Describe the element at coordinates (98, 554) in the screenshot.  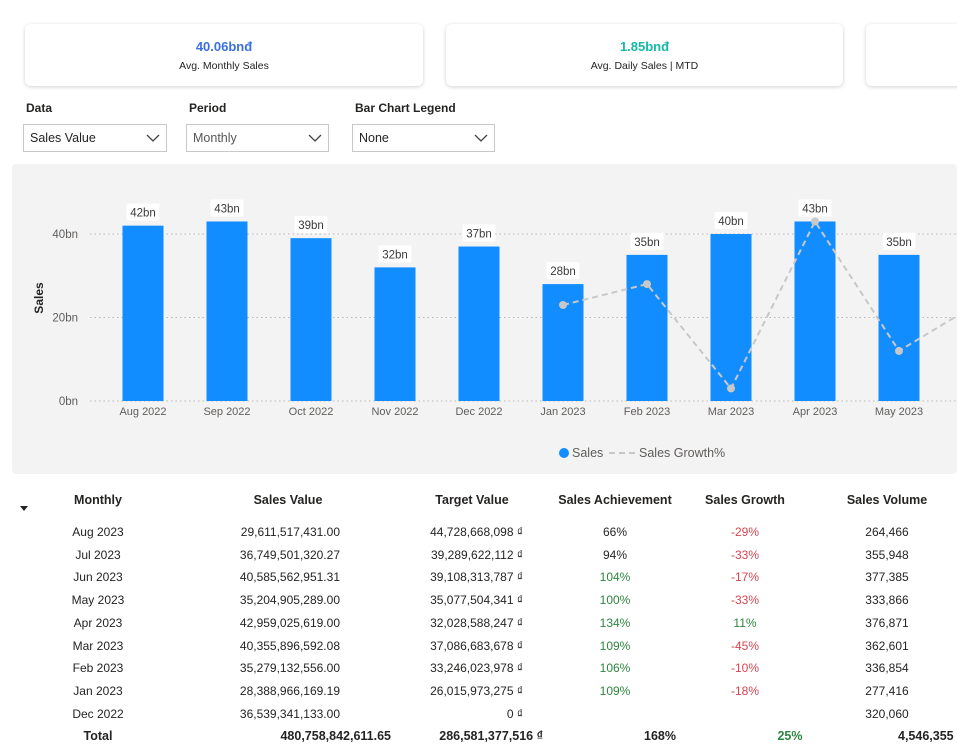
I see `cell-month: Jul 2023` at that location.